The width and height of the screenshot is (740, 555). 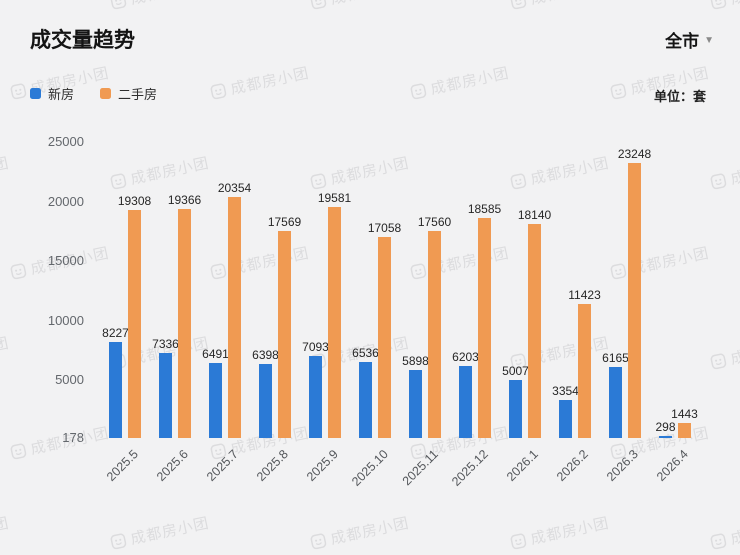 What do you see at coordinates (215, 354) in the screenshot?
I see `bar-value-label: 6491` at bounding box center [215, 354].